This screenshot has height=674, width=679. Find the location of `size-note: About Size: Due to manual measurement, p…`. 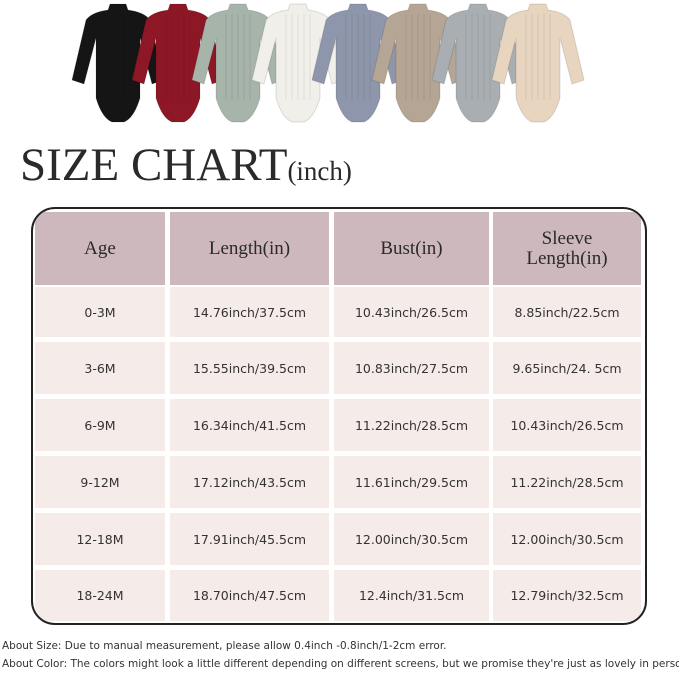

size-note: About Size: Due to manual measurement, p… is located at coordinates (224, 646).